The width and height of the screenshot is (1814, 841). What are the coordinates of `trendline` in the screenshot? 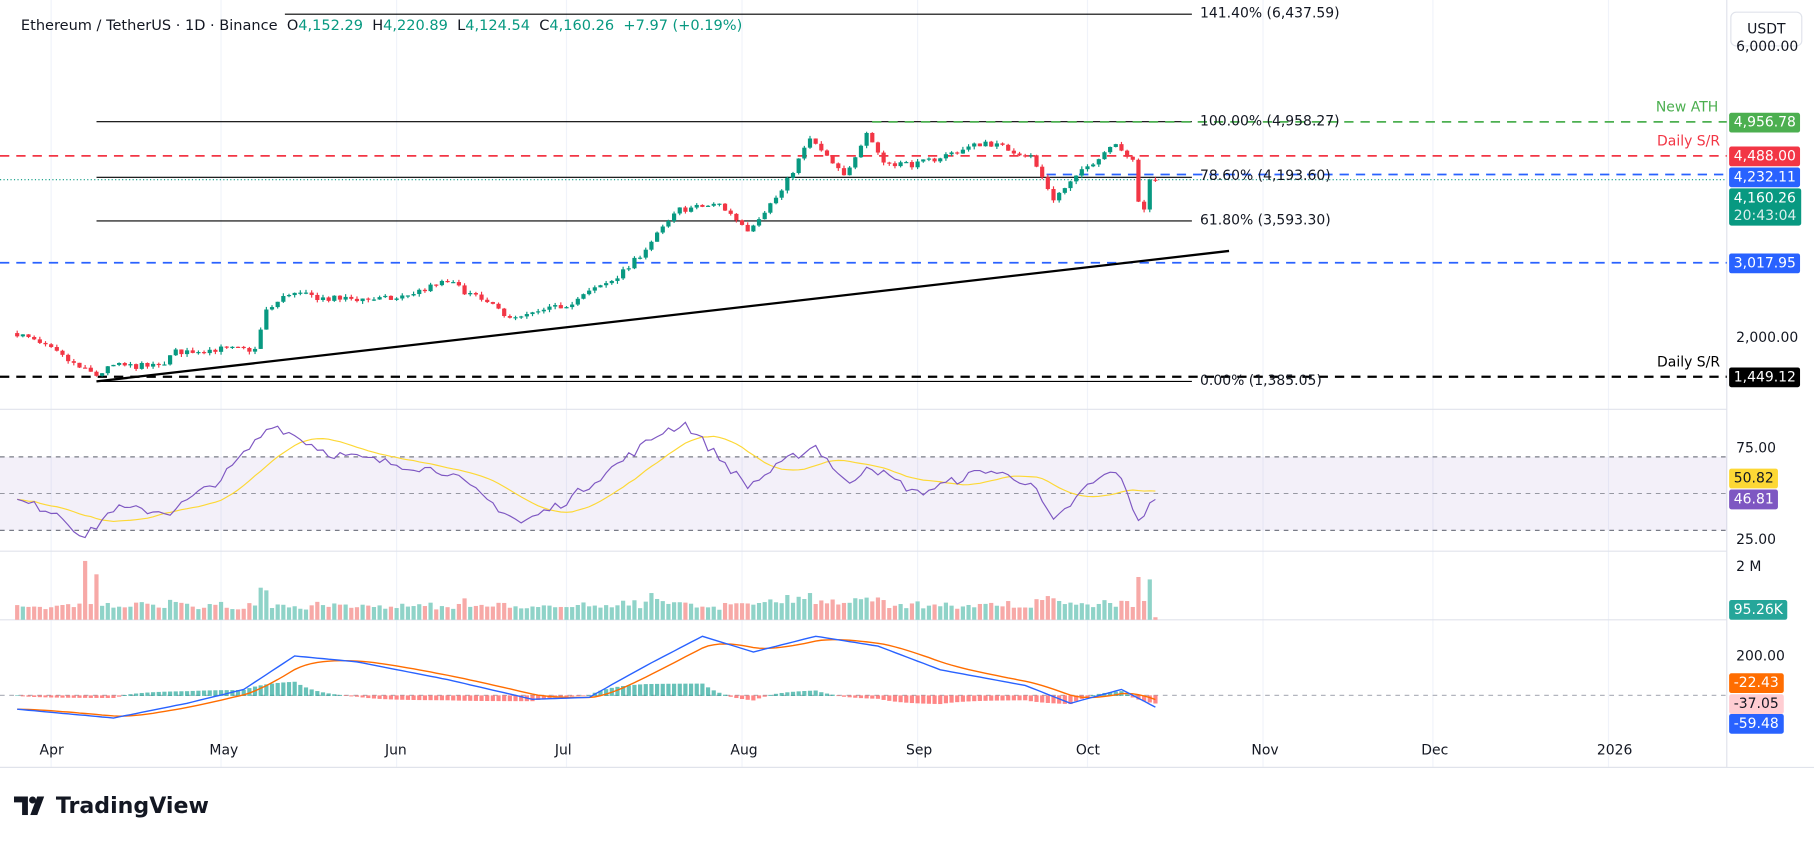 It's located at (663, 316).